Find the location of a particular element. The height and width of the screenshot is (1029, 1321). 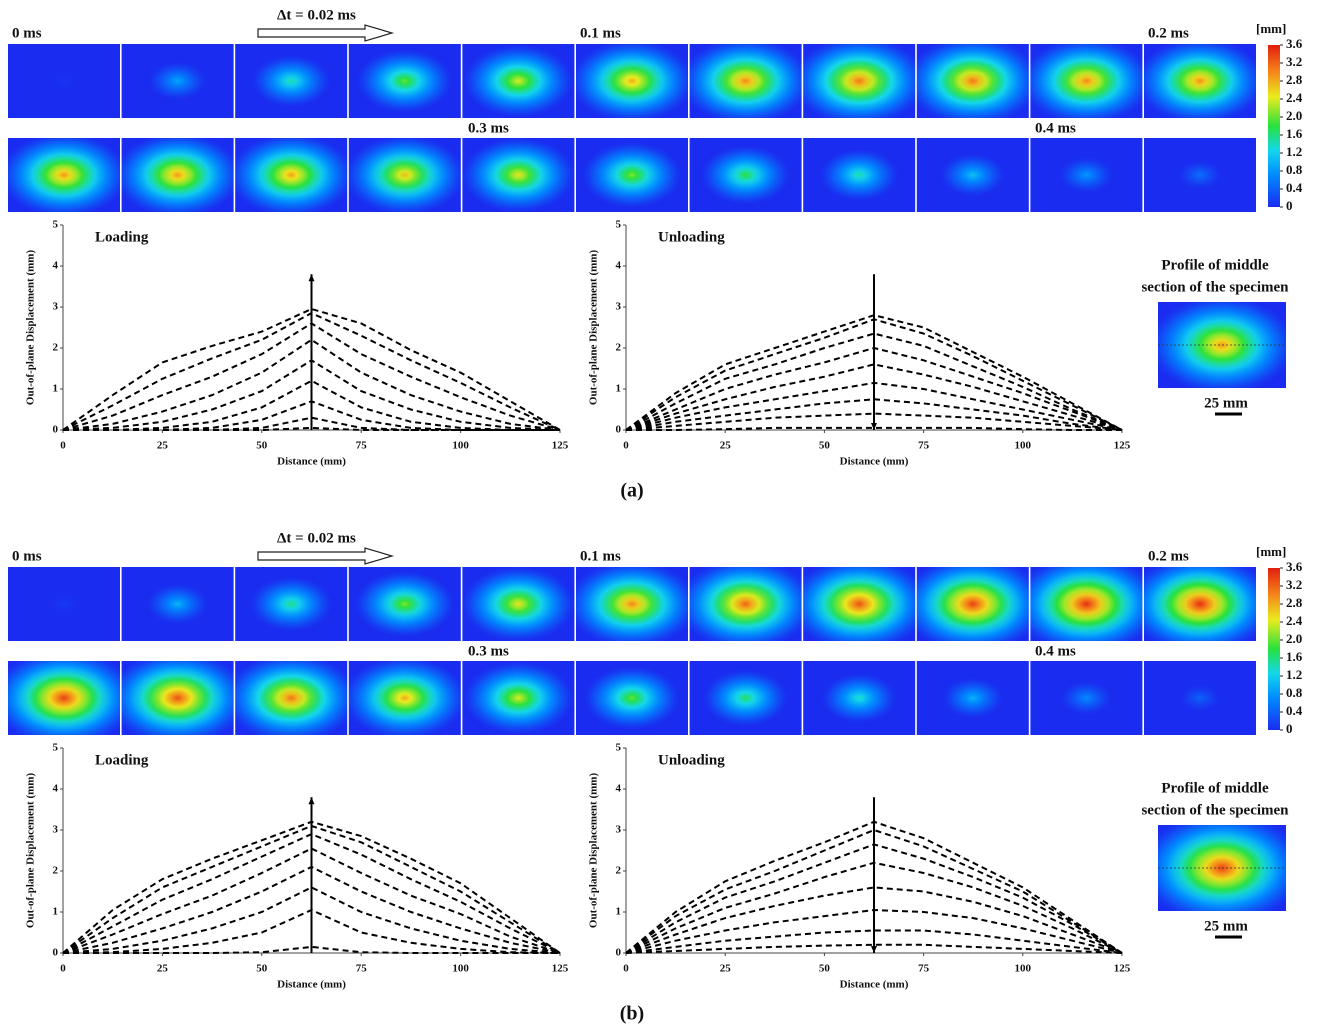

profile-title: Profile of middle is located at coordinates (1215, 788).